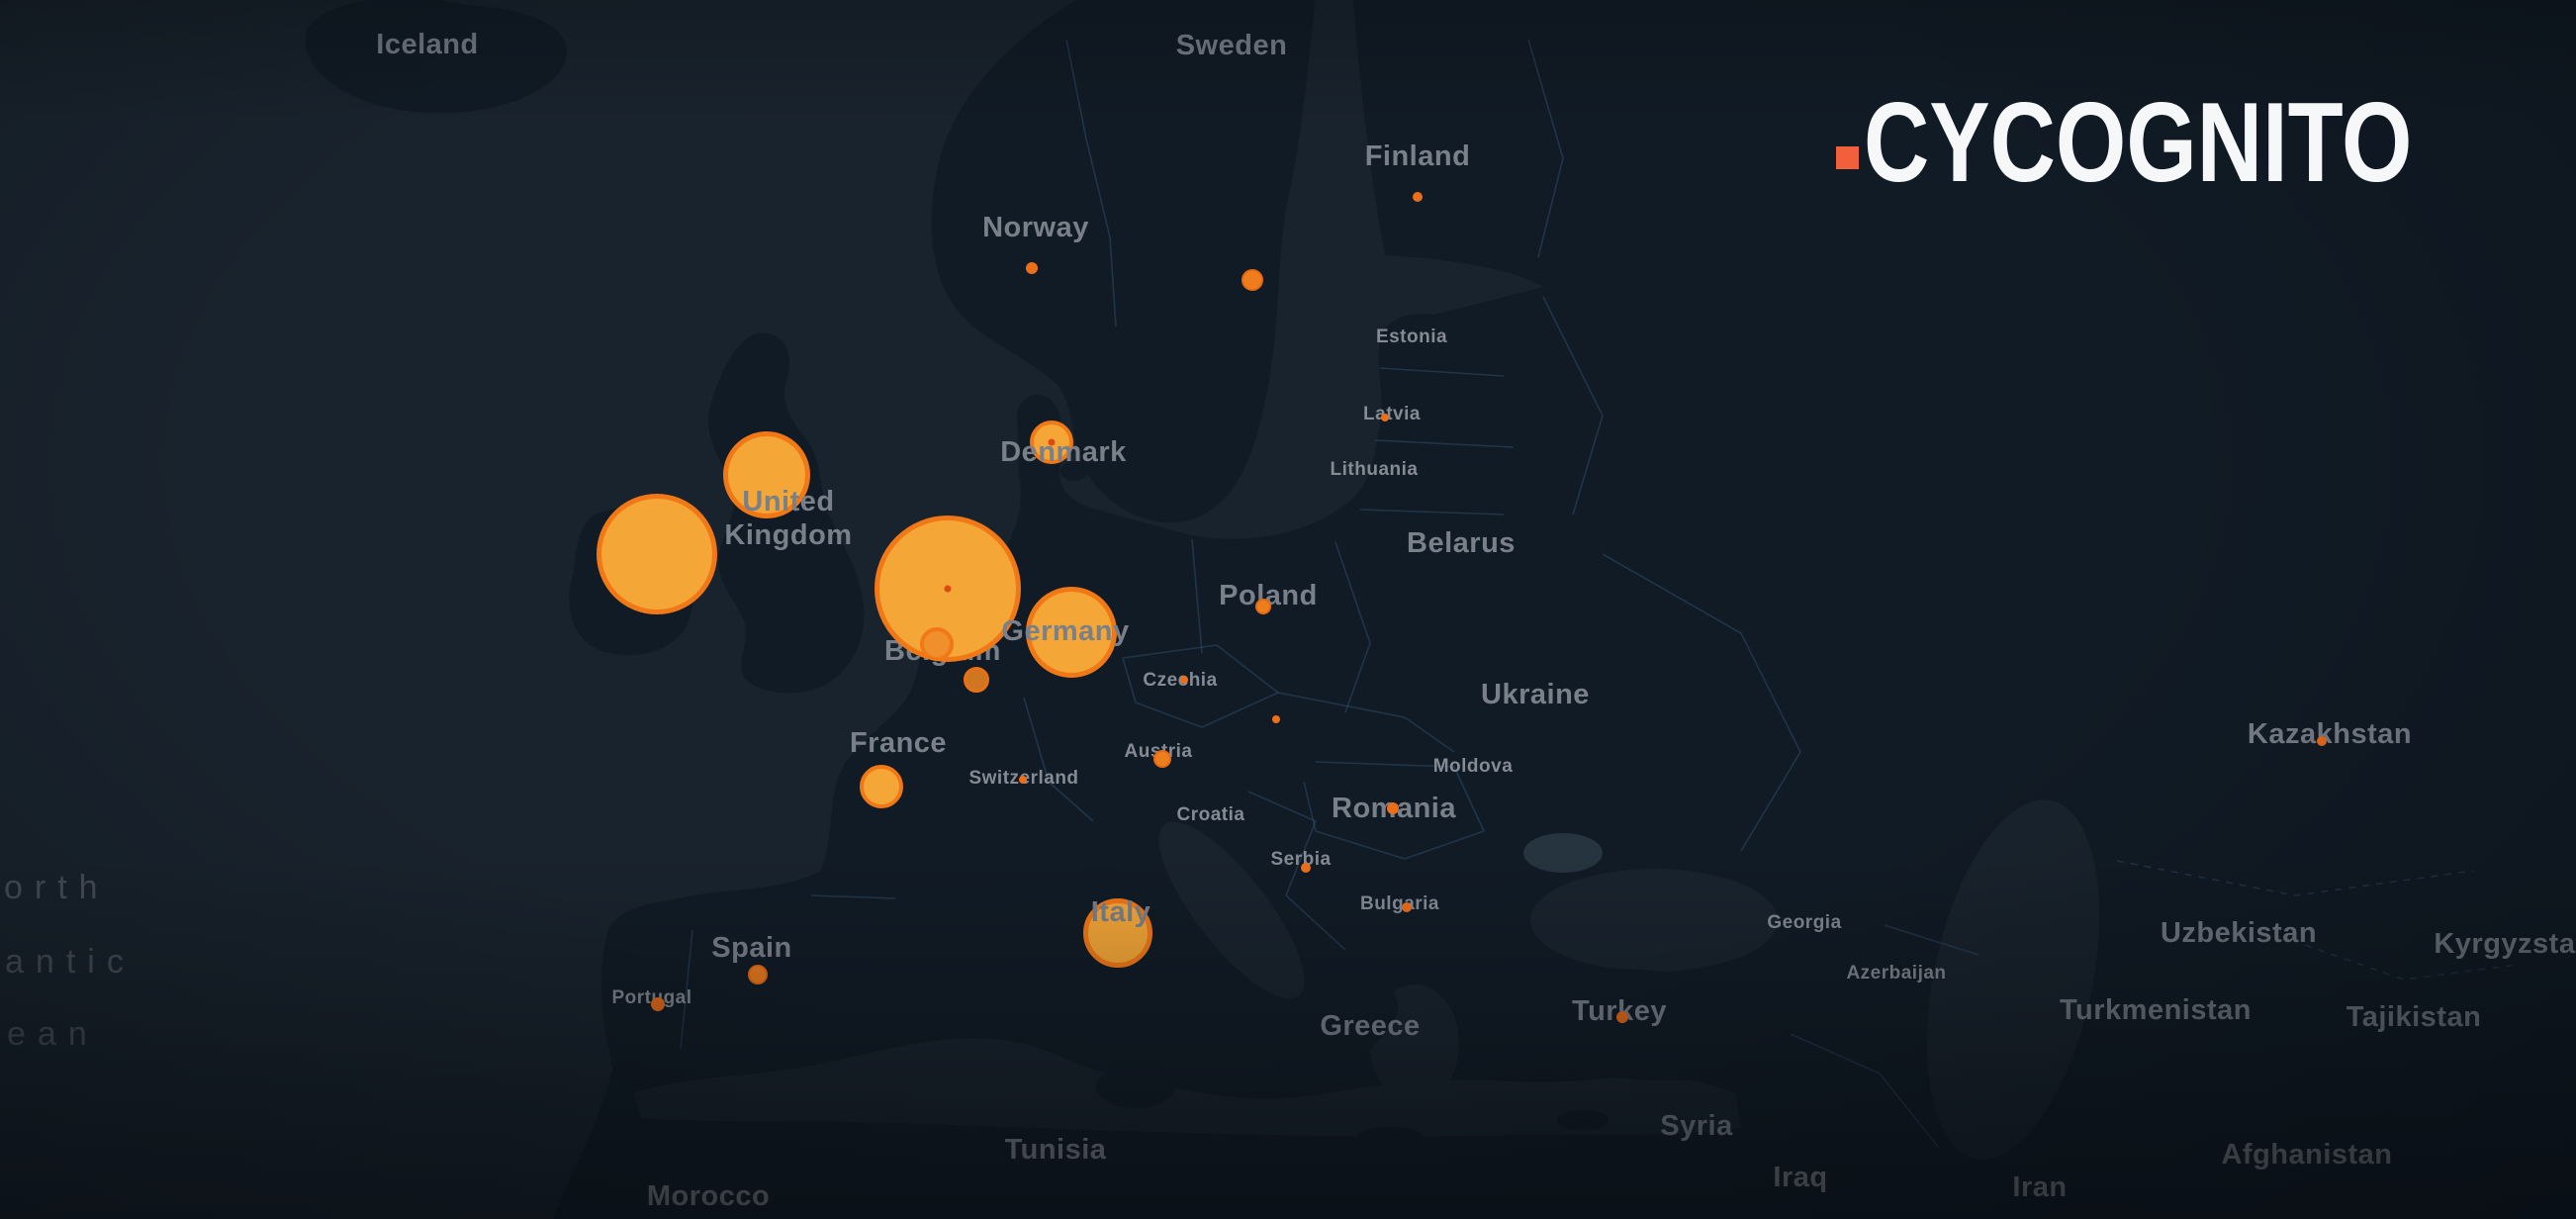 This screenshot has height=1219, width=2576. Describe the element at coordinates (1023, 780) in the screenshot. I see `asset-bubble-zurich` at that location.